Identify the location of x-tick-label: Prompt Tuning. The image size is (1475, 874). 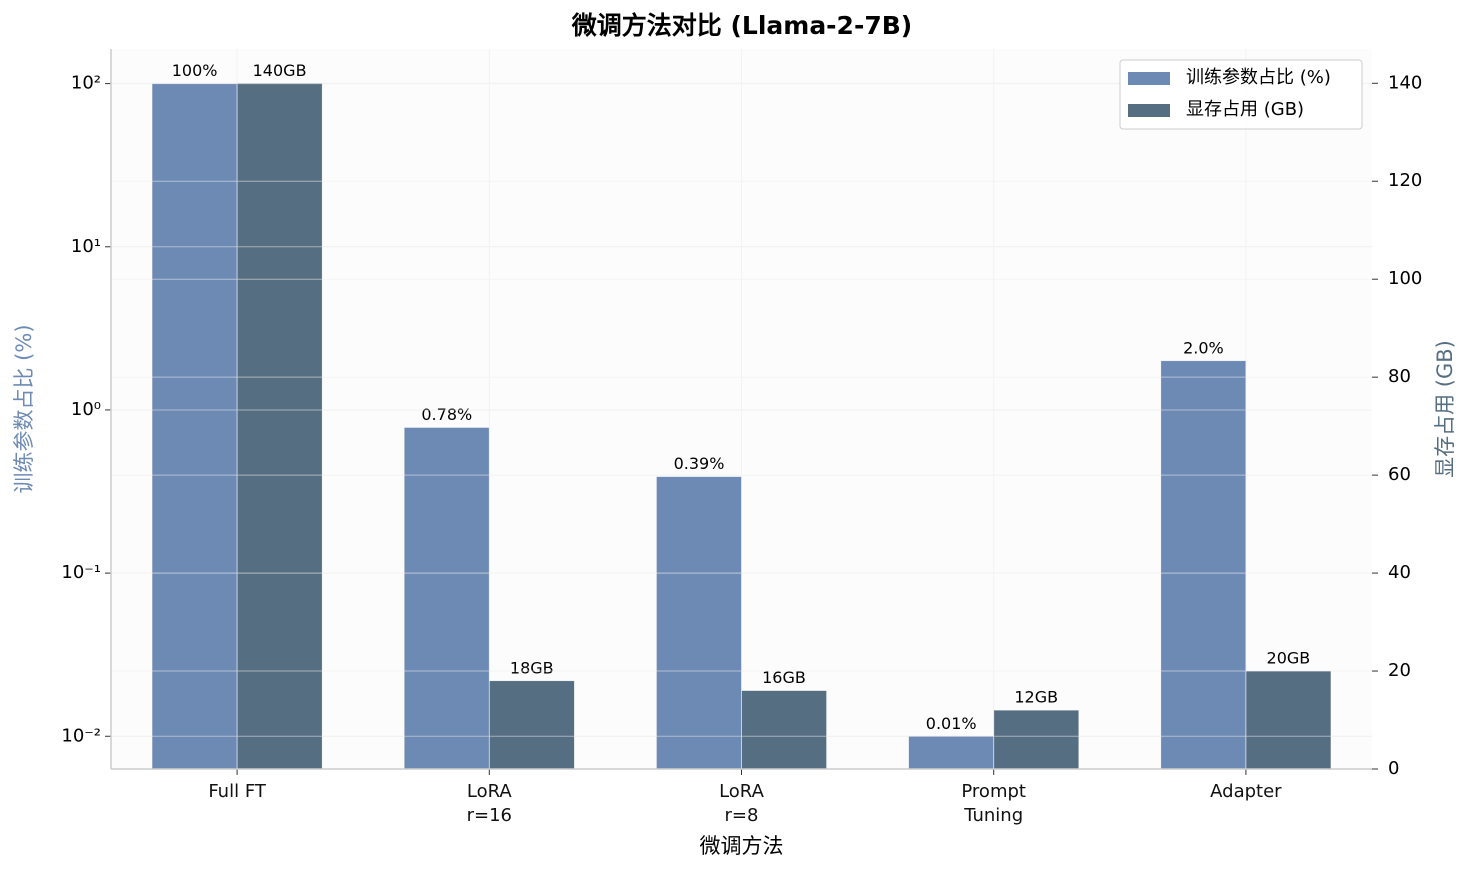
(993, 803).